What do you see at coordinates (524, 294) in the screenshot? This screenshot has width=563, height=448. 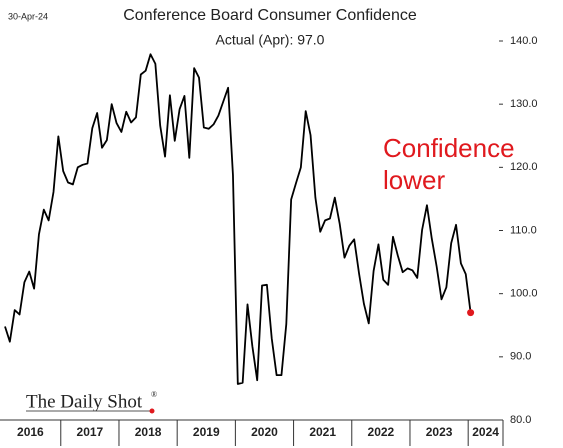 I see `y-tick-label: 100.0` at bounding box center [524, 294].